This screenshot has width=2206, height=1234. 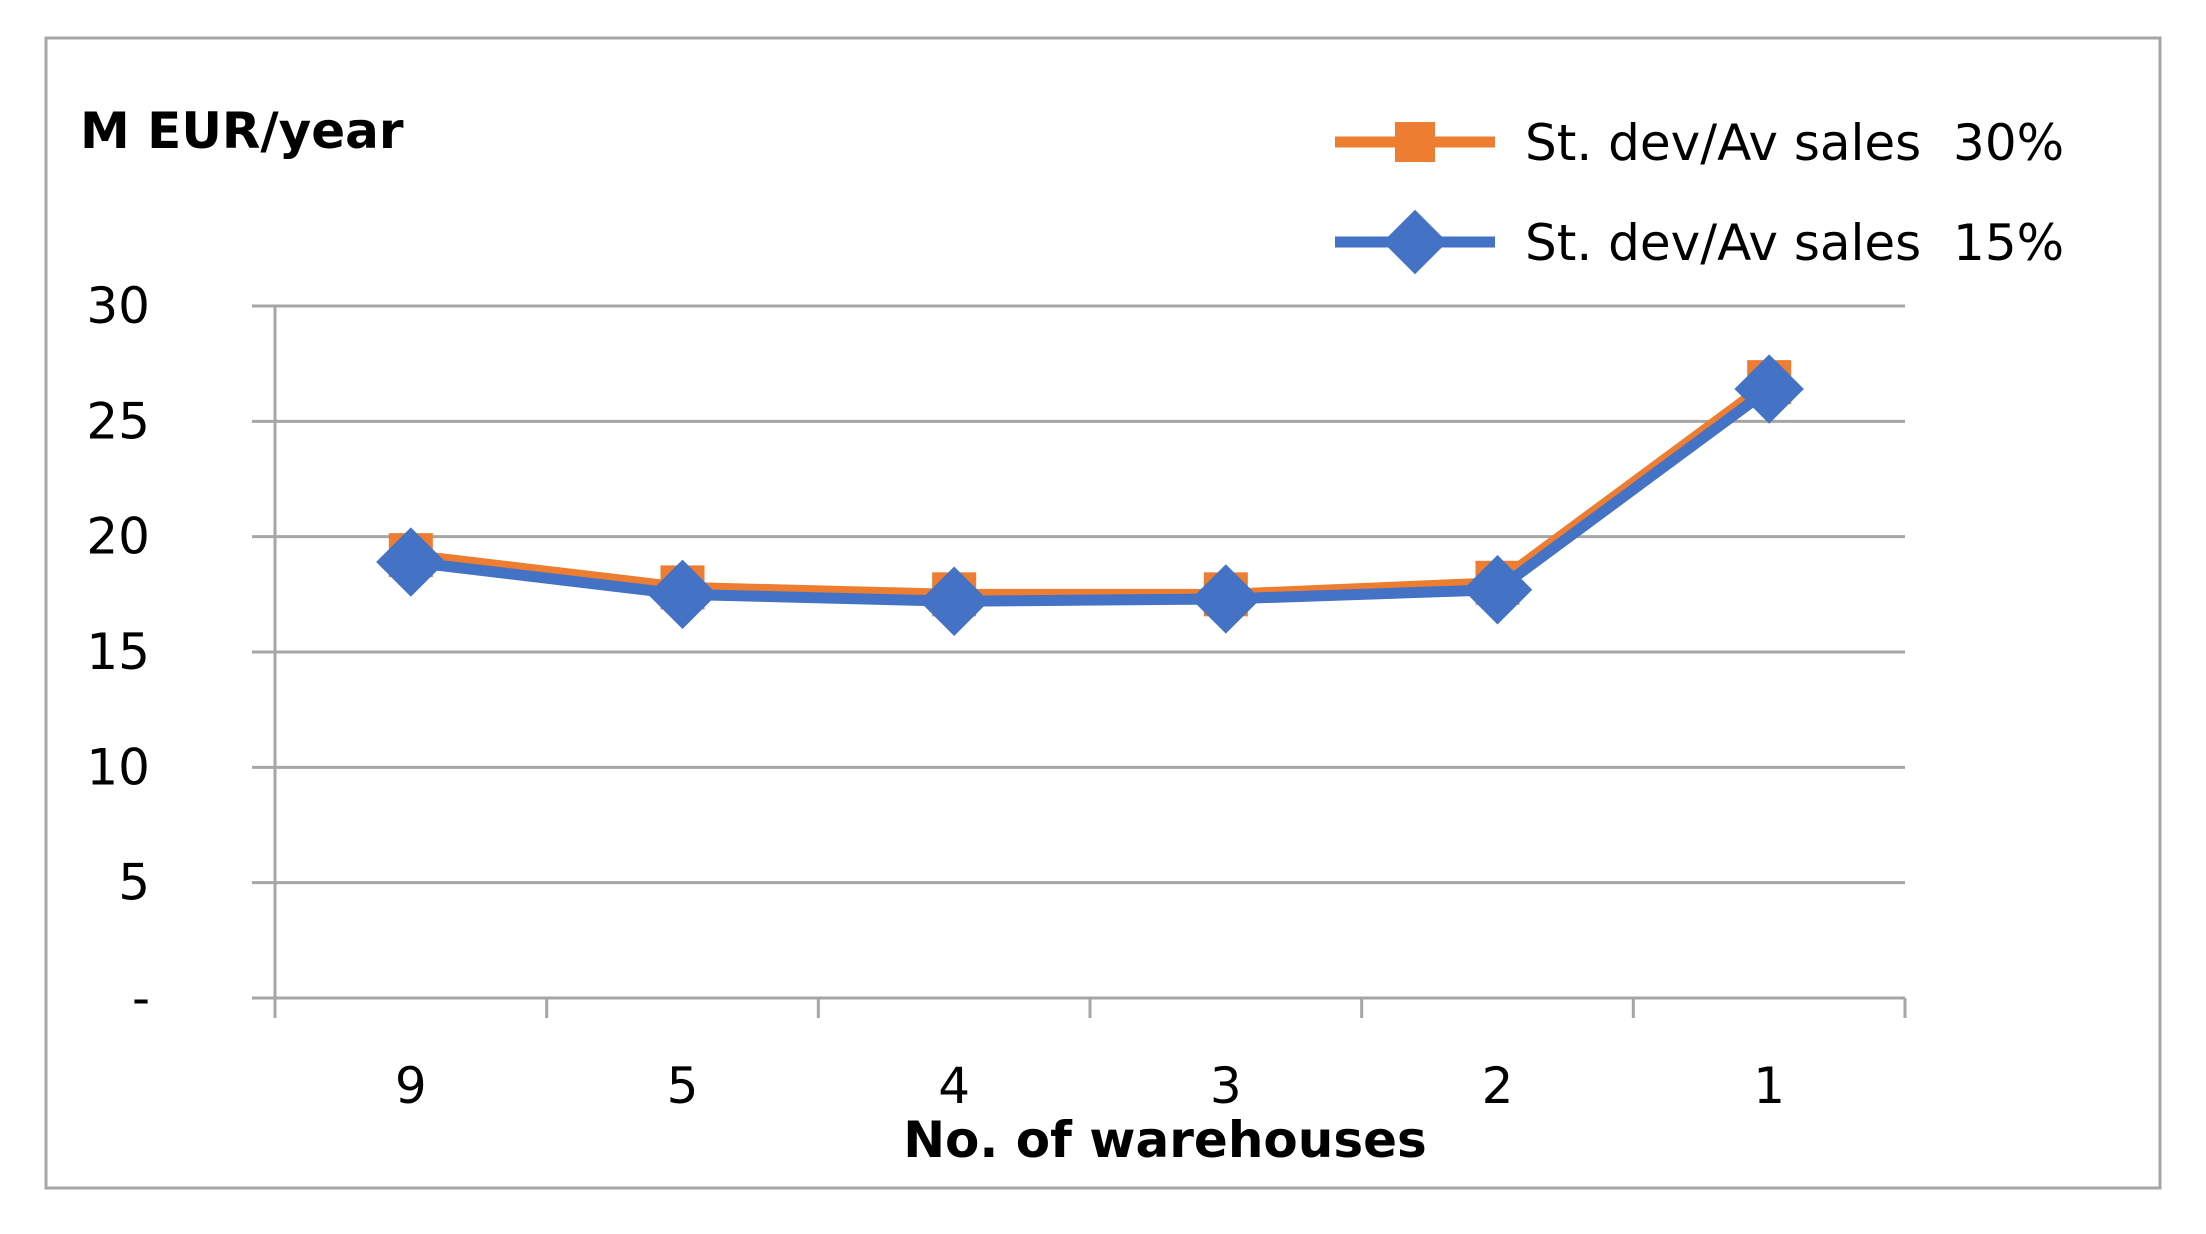 I want to click on y-tick-labels: - 5 10 15 20 25 30, so click(x=118, y=652).